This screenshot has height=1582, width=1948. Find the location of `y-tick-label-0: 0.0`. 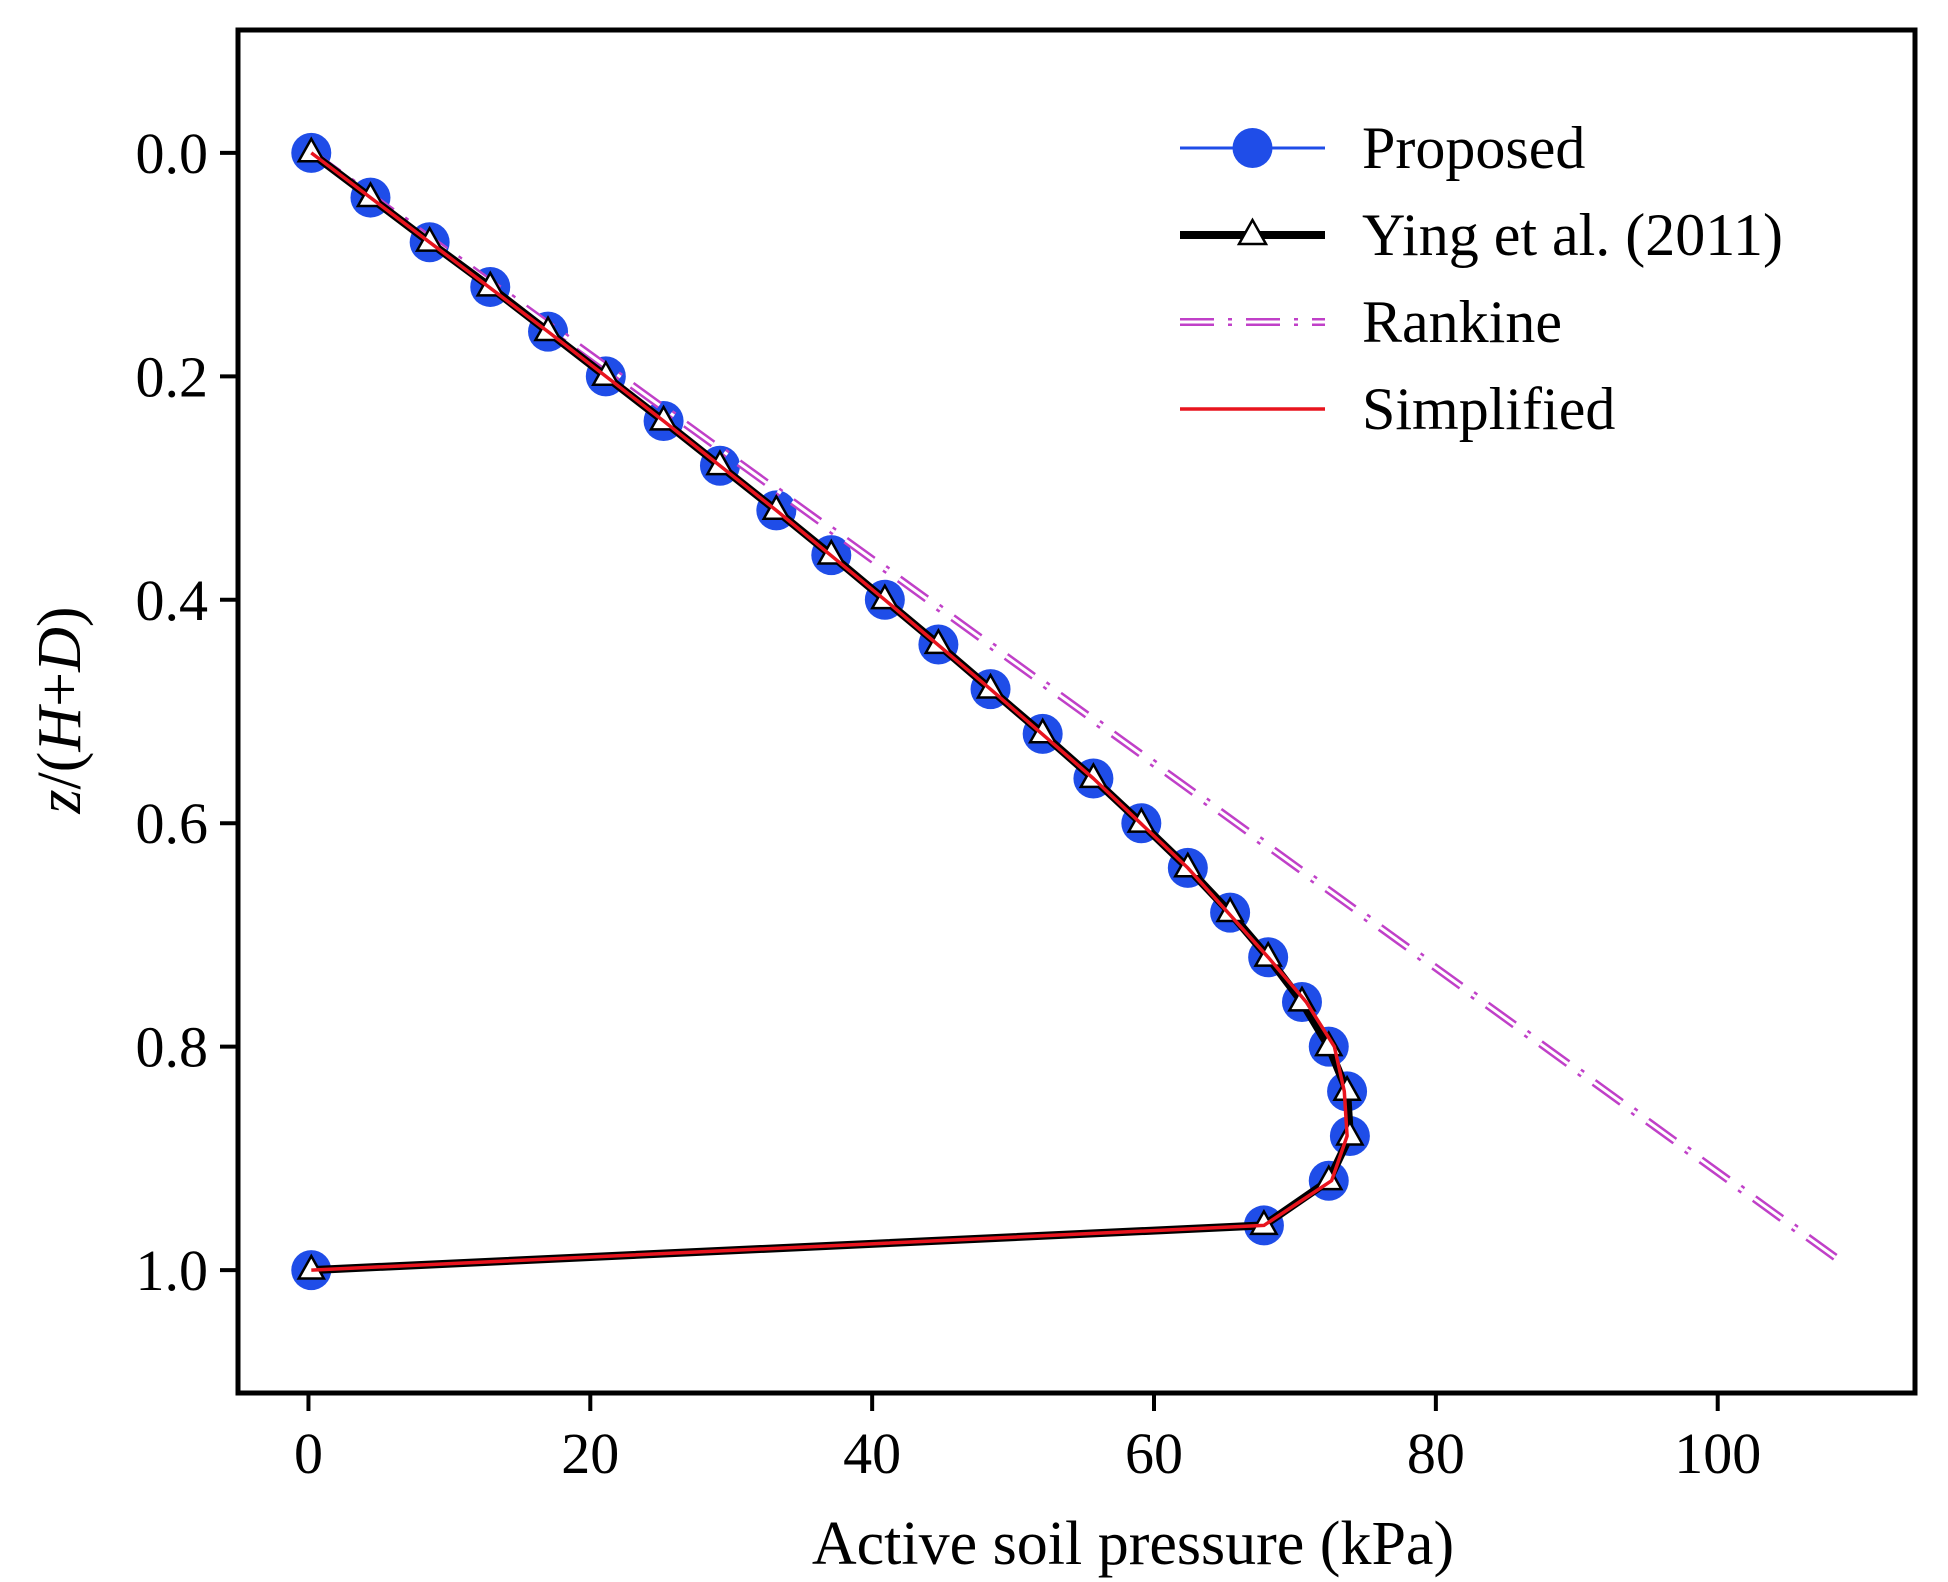

y-tick-label-0: 0.0 is located at coordinates (172, 153).